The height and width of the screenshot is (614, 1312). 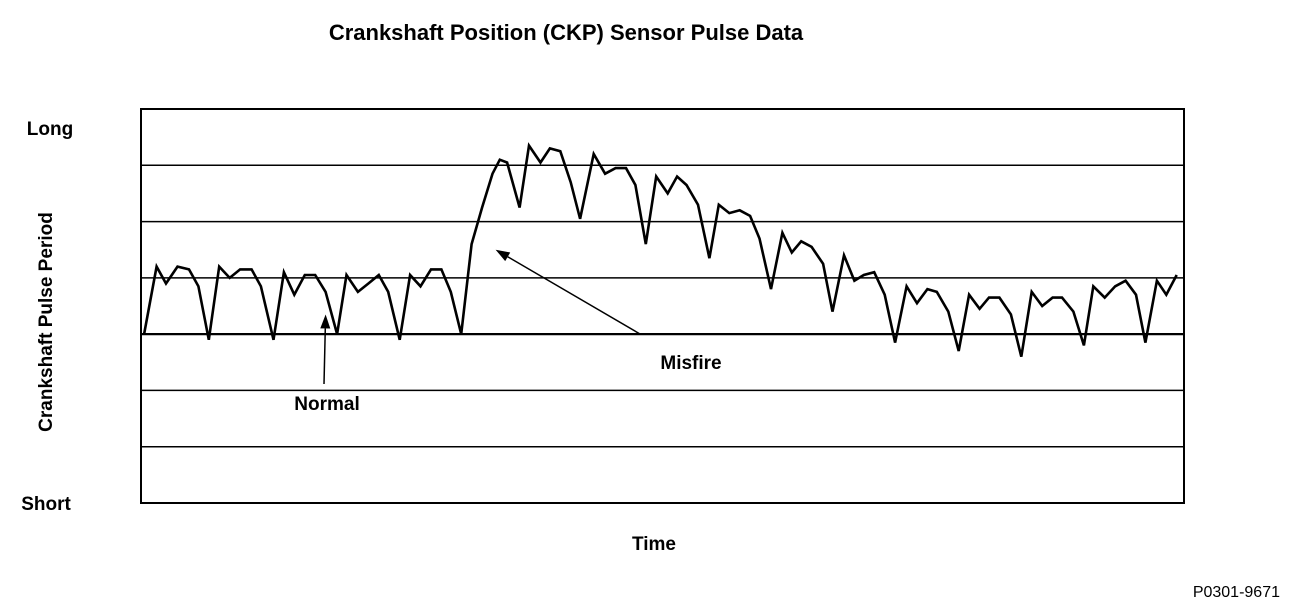 I want to click on annotation-misfire-arrowhead, so click(x=503, y=255).